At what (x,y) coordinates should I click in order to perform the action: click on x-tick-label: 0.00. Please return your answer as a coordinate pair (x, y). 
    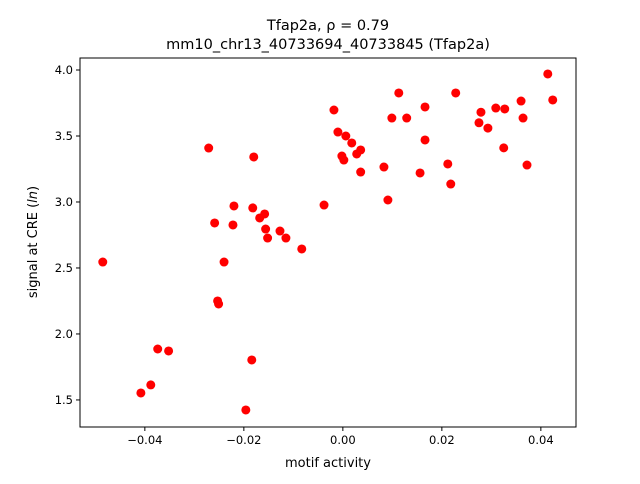
    Looking at the image, I should click on (343, 440).